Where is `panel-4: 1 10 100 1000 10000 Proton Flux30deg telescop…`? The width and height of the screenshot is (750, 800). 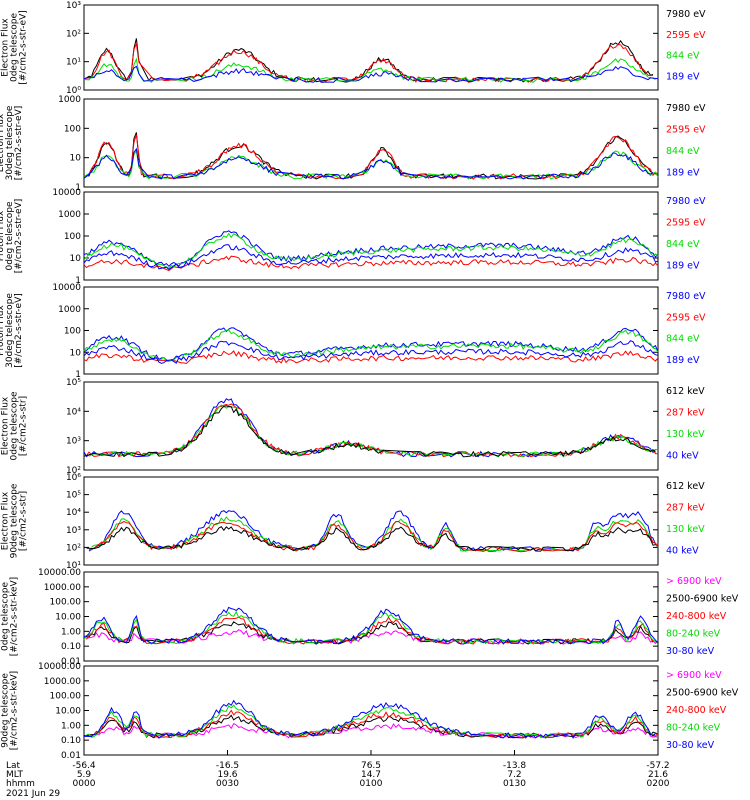
panel-4: 1 10 100 1000 10000 Proton Flux30deg telescop… is located at coordinates (353, 331).